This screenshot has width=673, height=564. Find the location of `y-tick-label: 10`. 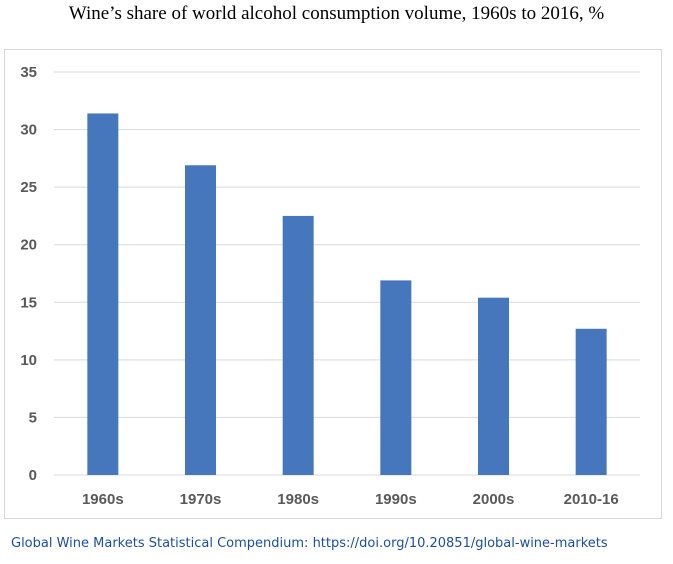

y-tick-label: 10 is located at coordinates (28, 360).